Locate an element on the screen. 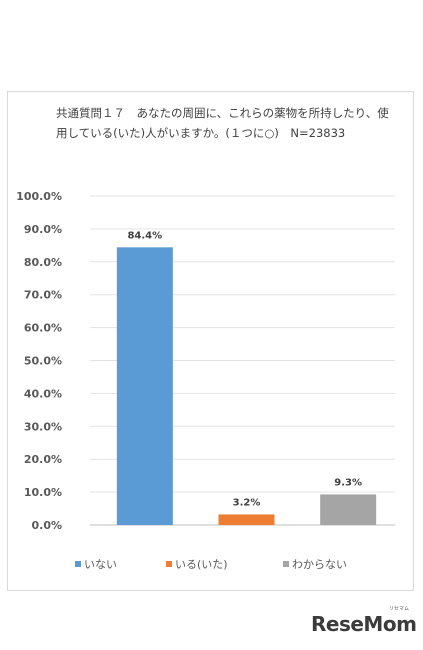  legend-label-2: いる(いた) is located at coordinates (201, 564).